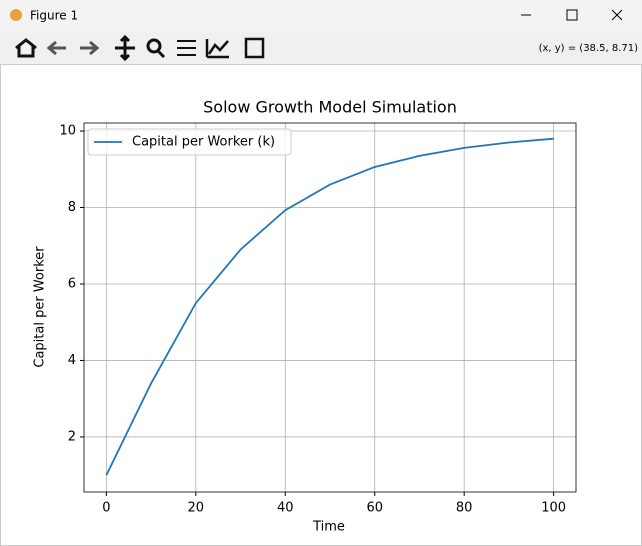 Image resolution: width=642 pixels, height=546 pixels. I want to click on forward-button, so click(90, 48).